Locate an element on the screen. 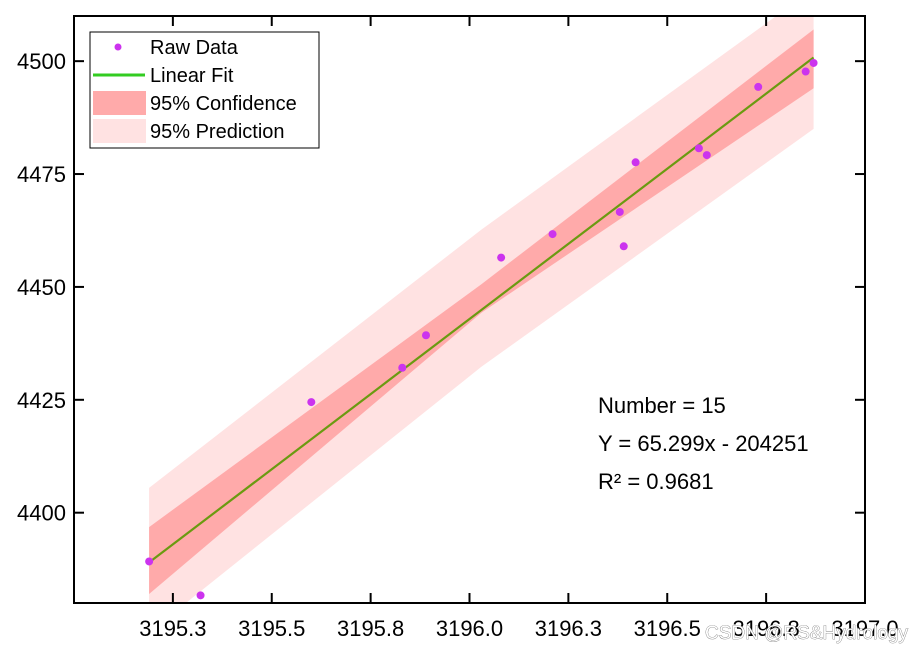 The height and width of the screenshot is (650, 921). y-tick-label: 4500 is located at coordinates (41, 61).